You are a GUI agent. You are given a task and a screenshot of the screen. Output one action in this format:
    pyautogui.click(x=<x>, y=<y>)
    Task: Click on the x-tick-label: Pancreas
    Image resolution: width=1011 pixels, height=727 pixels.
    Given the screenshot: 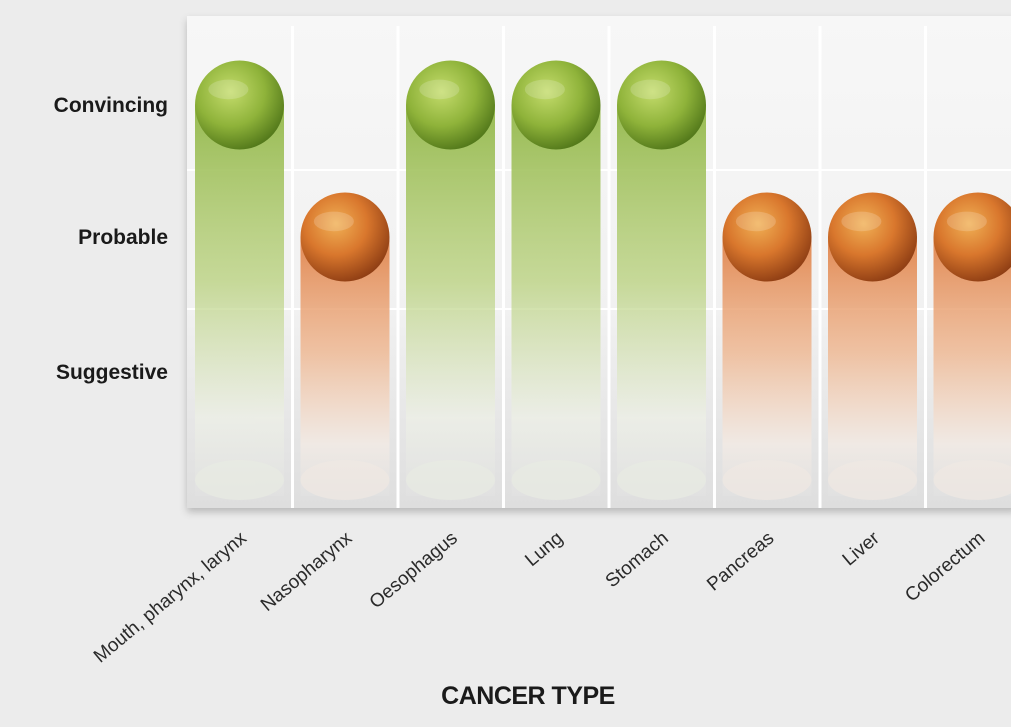 What is the action you would take?
    pyautogui.click(x=740, y=562)
    